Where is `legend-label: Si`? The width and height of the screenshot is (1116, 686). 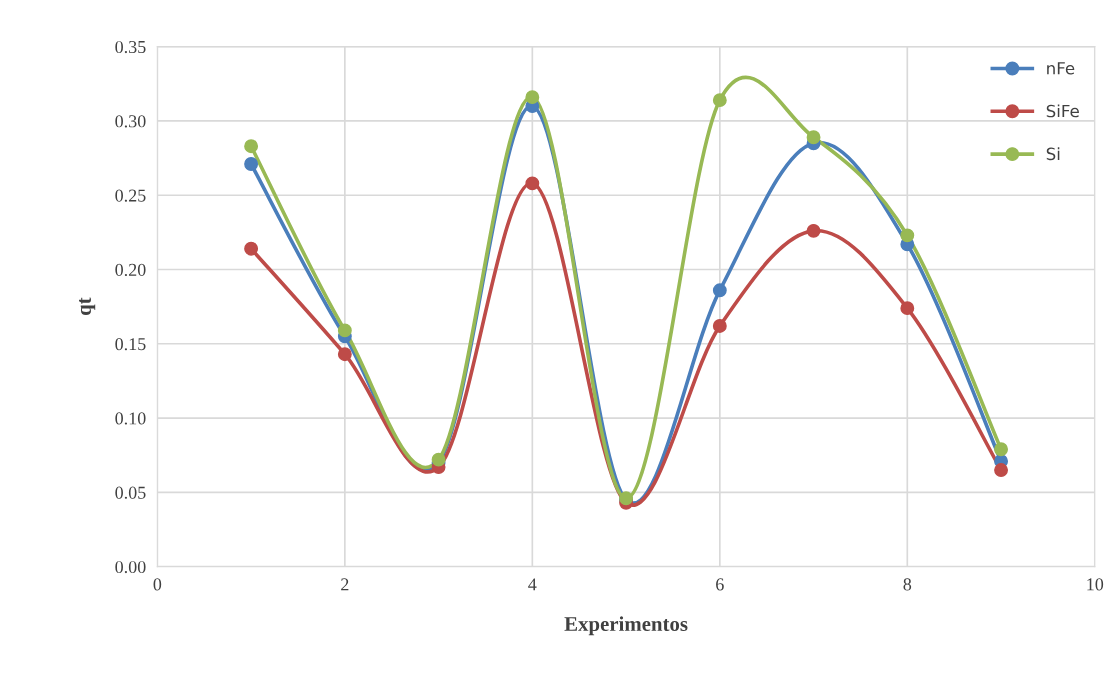 legend-label: Si is located at coordinates (1053, 154).